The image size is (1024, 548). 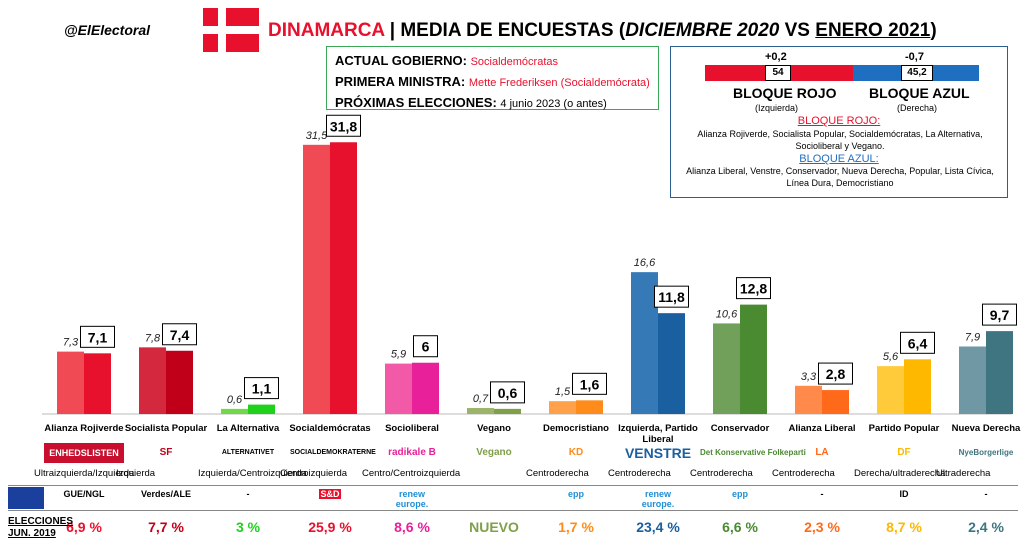 What do you see at coordinates (412, 527) in the screenshot?
I see `election-result: 8,6 %` at bounding box center [412, 527].